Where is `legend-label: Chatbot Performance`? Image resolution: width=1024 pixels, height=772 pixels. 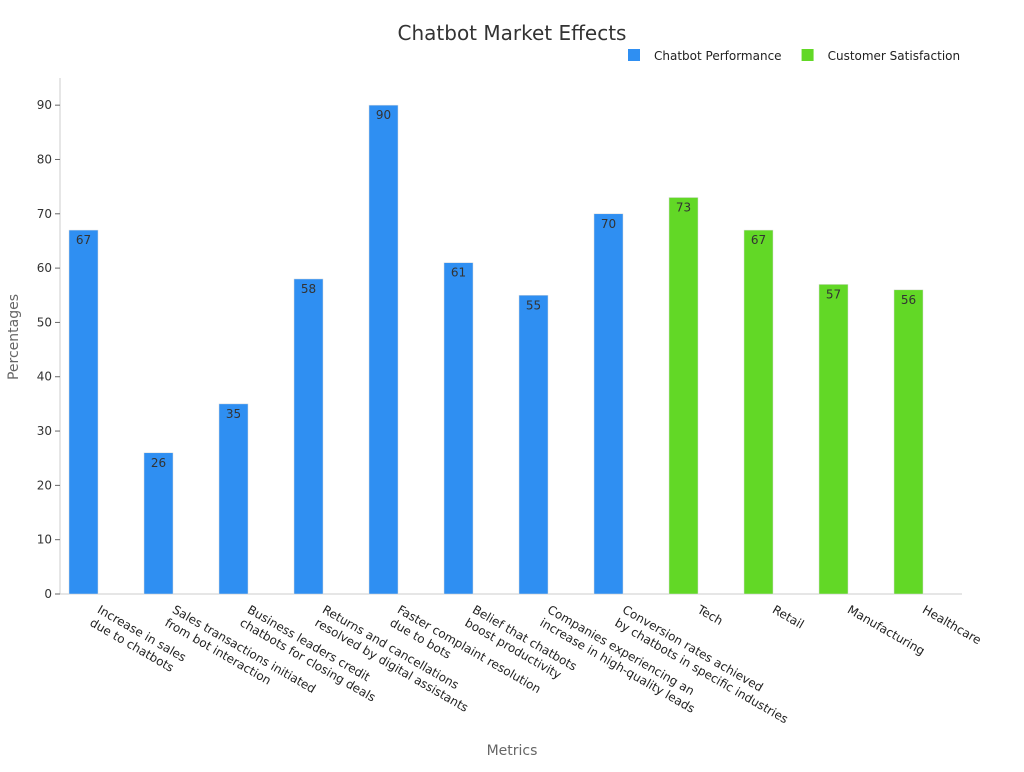 legend-label: Chatbot Performance is located at coordinates (718, 56).